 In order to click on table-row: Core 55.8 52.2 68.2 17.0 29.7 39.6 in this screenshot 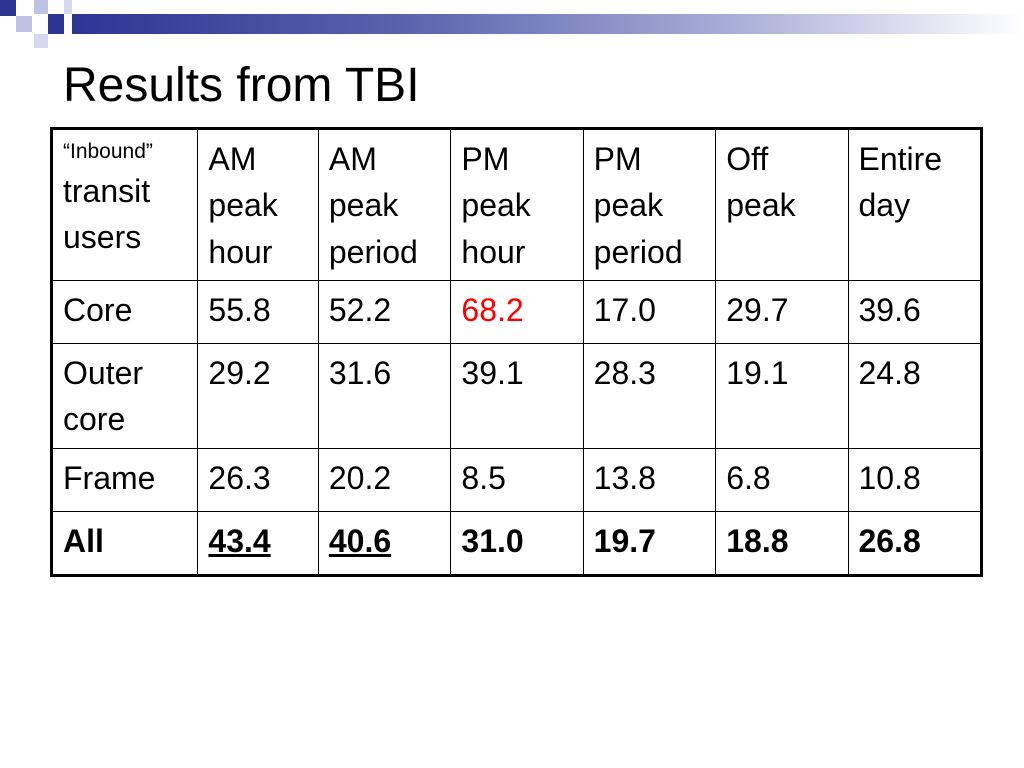, I will do `click(516, 312)`.